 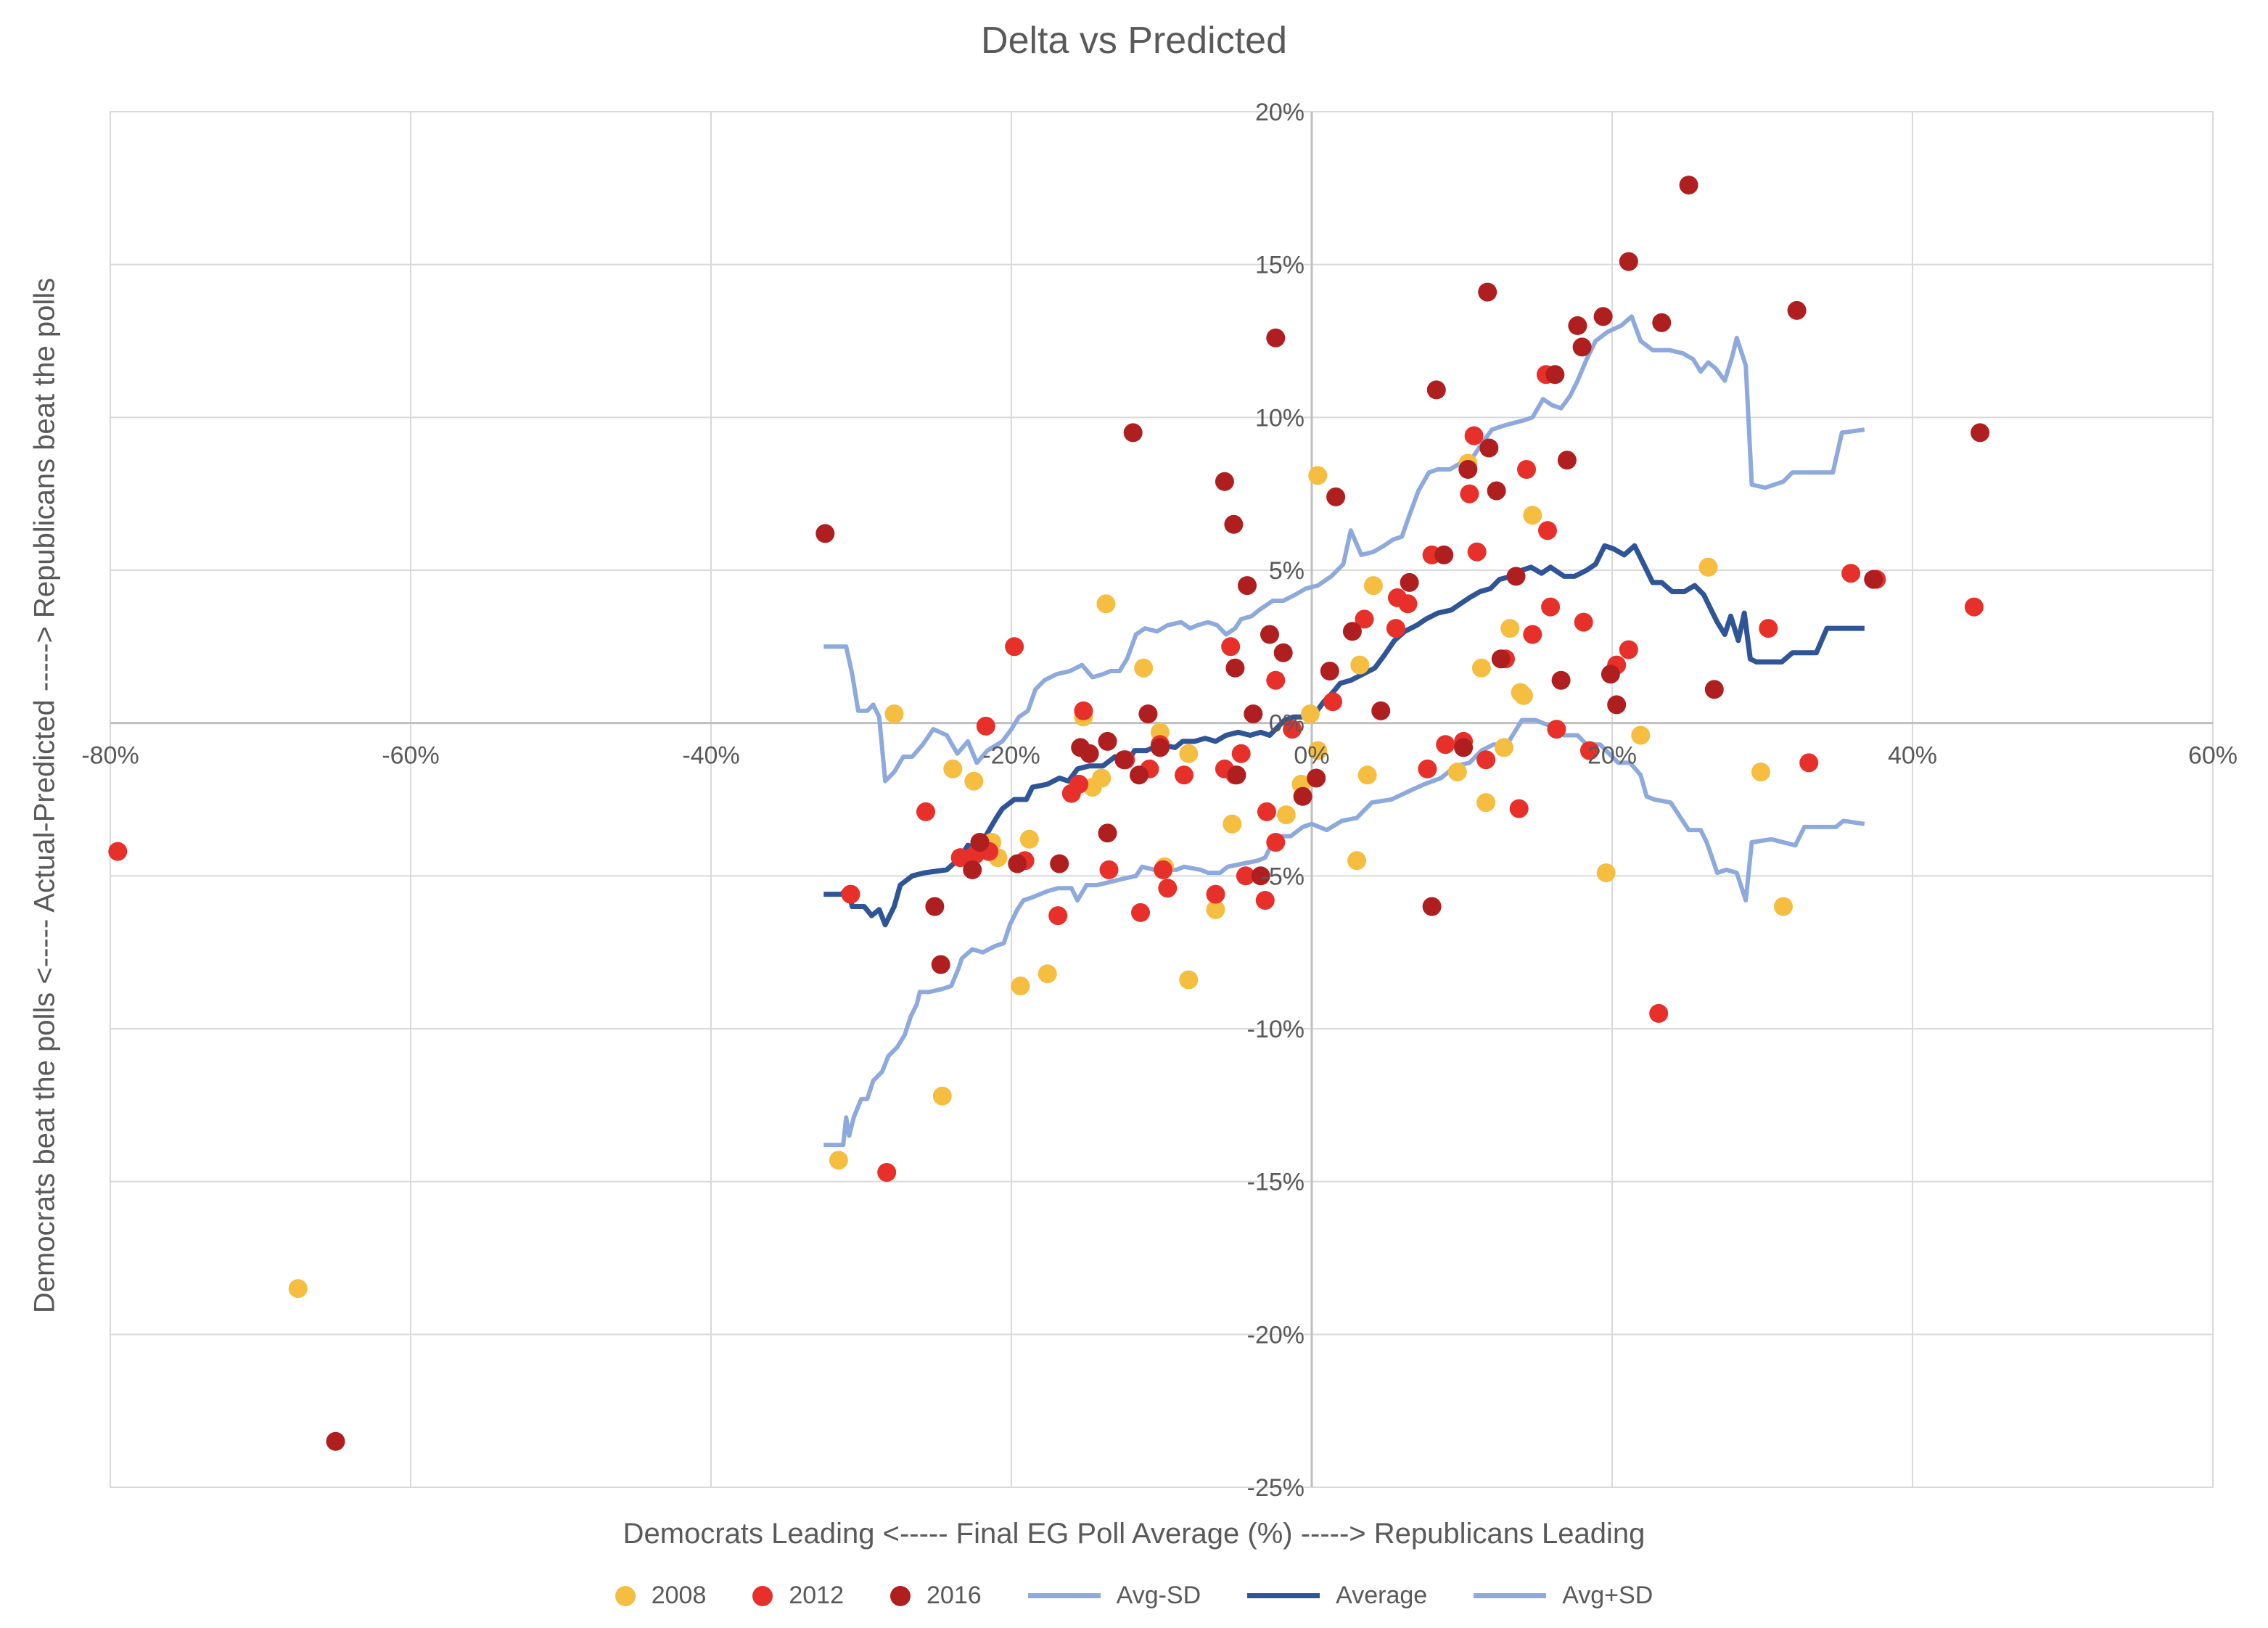 What do you see at coordinates (1913, 756) in the screenshot?
I see `x-tick-label: 40%` at bounding box center [1913, 756].